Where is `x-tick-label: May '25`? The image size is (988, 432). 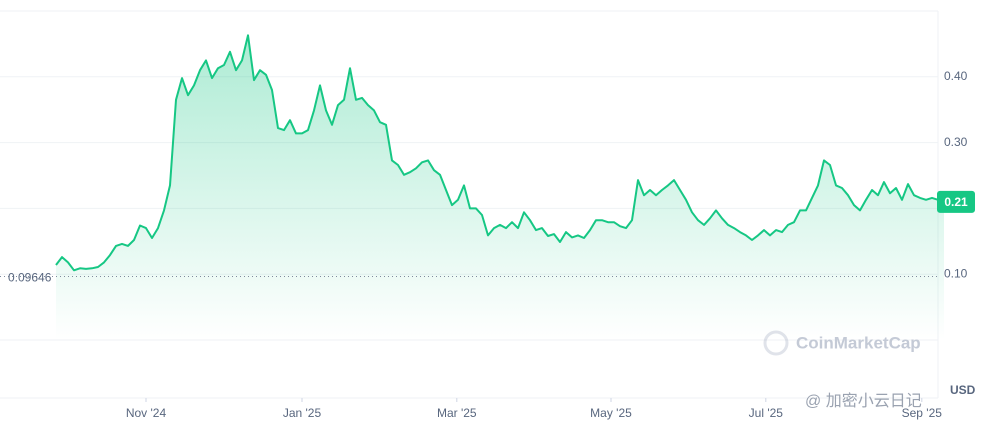
x-tick-label: May '25 is located at coordinates (611, 413).